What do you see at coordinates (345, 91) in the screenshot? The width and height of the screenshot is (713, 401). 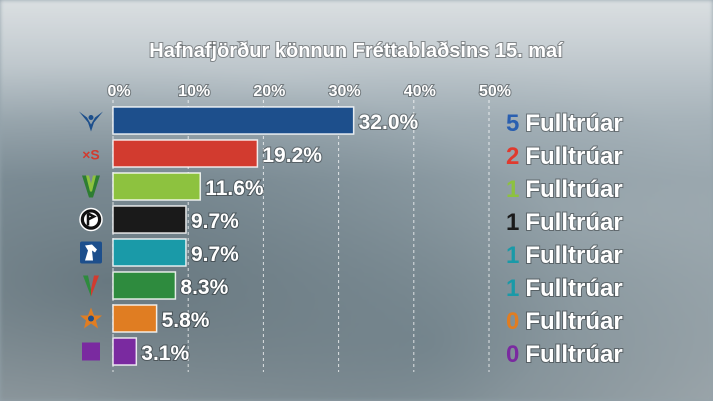 I see `x-tick-label: 30%` at bounding box center [345, 91].